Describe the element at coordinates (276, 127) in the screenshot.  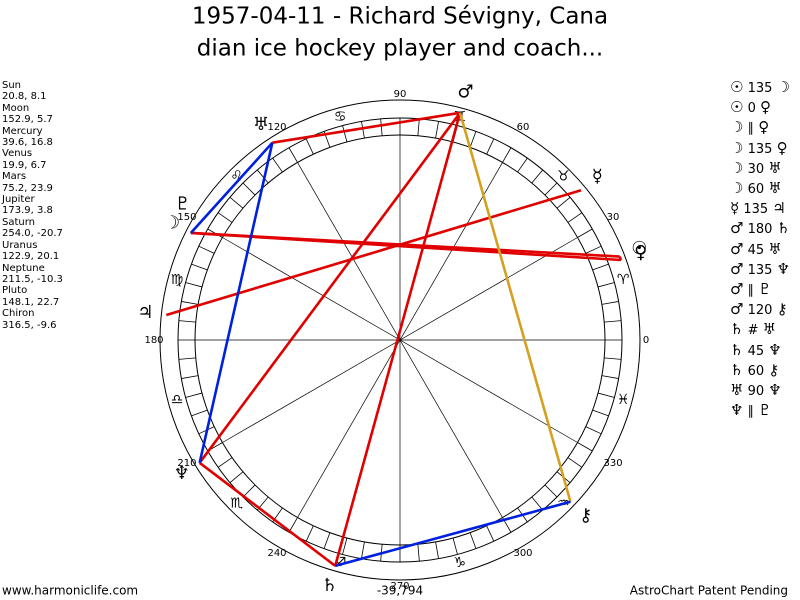
I see `degree-label: 120` at that location.